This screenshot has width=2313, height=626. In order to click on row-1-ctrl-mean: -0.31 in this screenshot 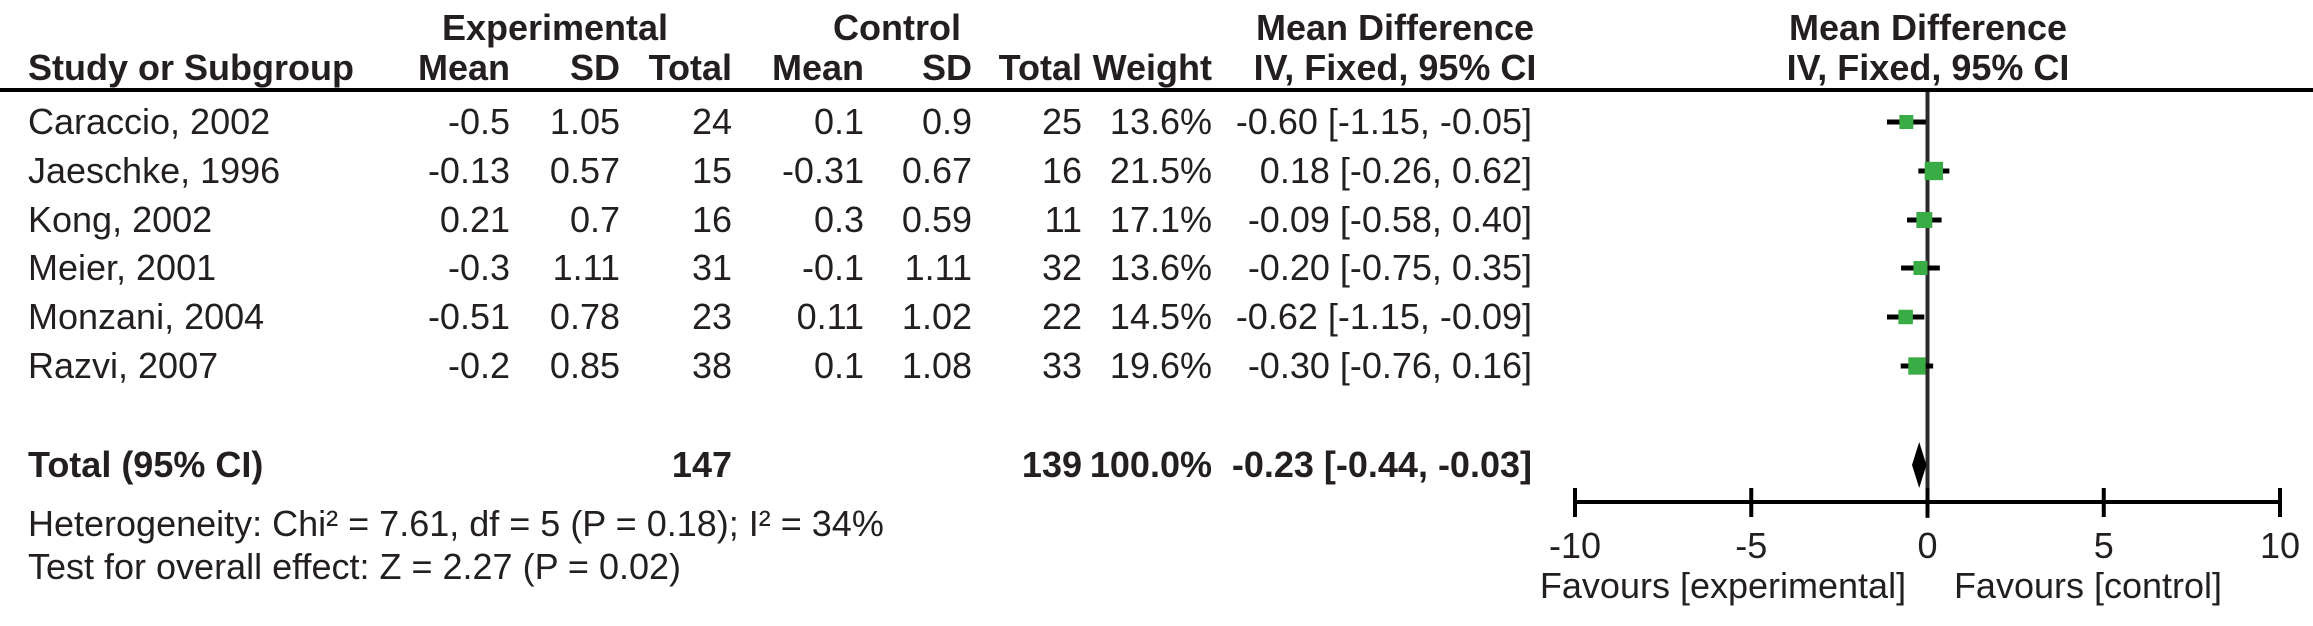, I will do `click(822, 170)`.